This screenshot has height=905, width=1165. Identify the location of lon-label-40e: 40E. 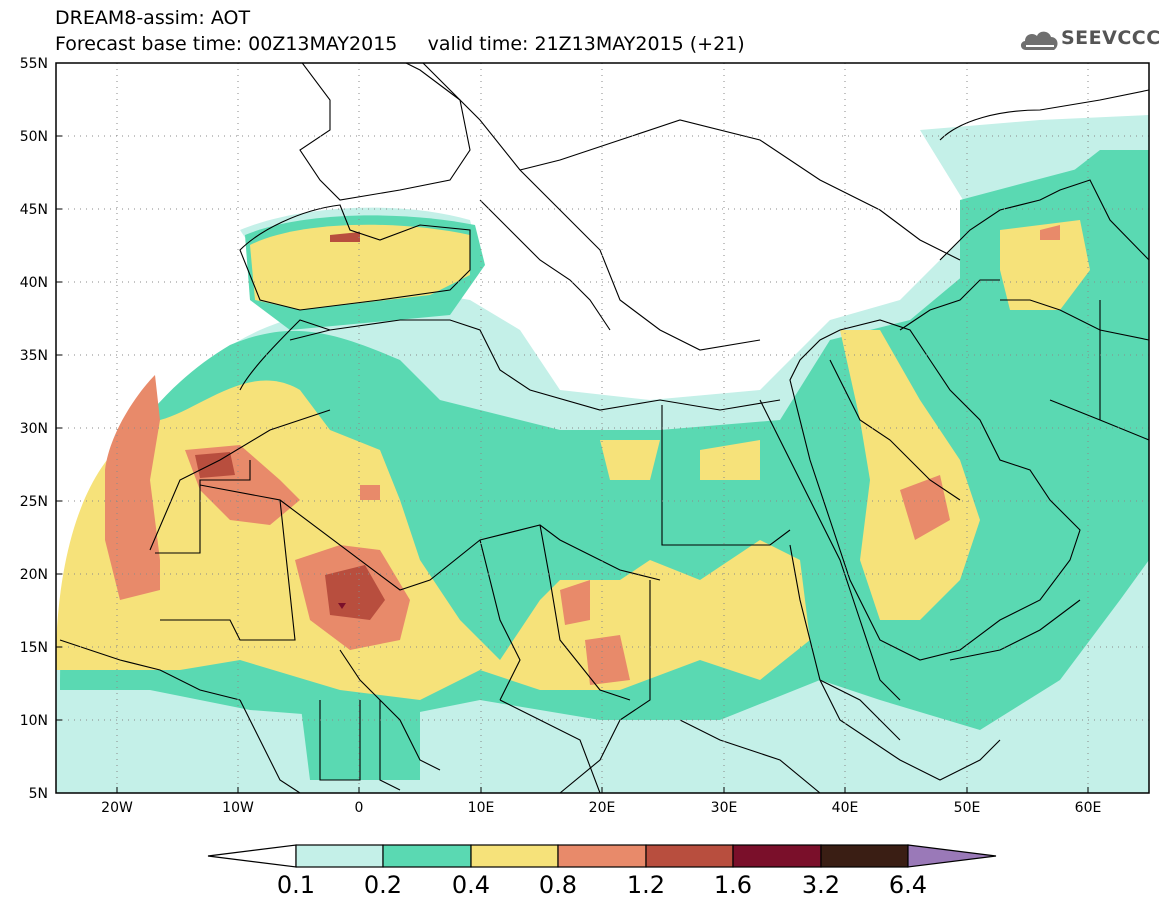
(845, 808).